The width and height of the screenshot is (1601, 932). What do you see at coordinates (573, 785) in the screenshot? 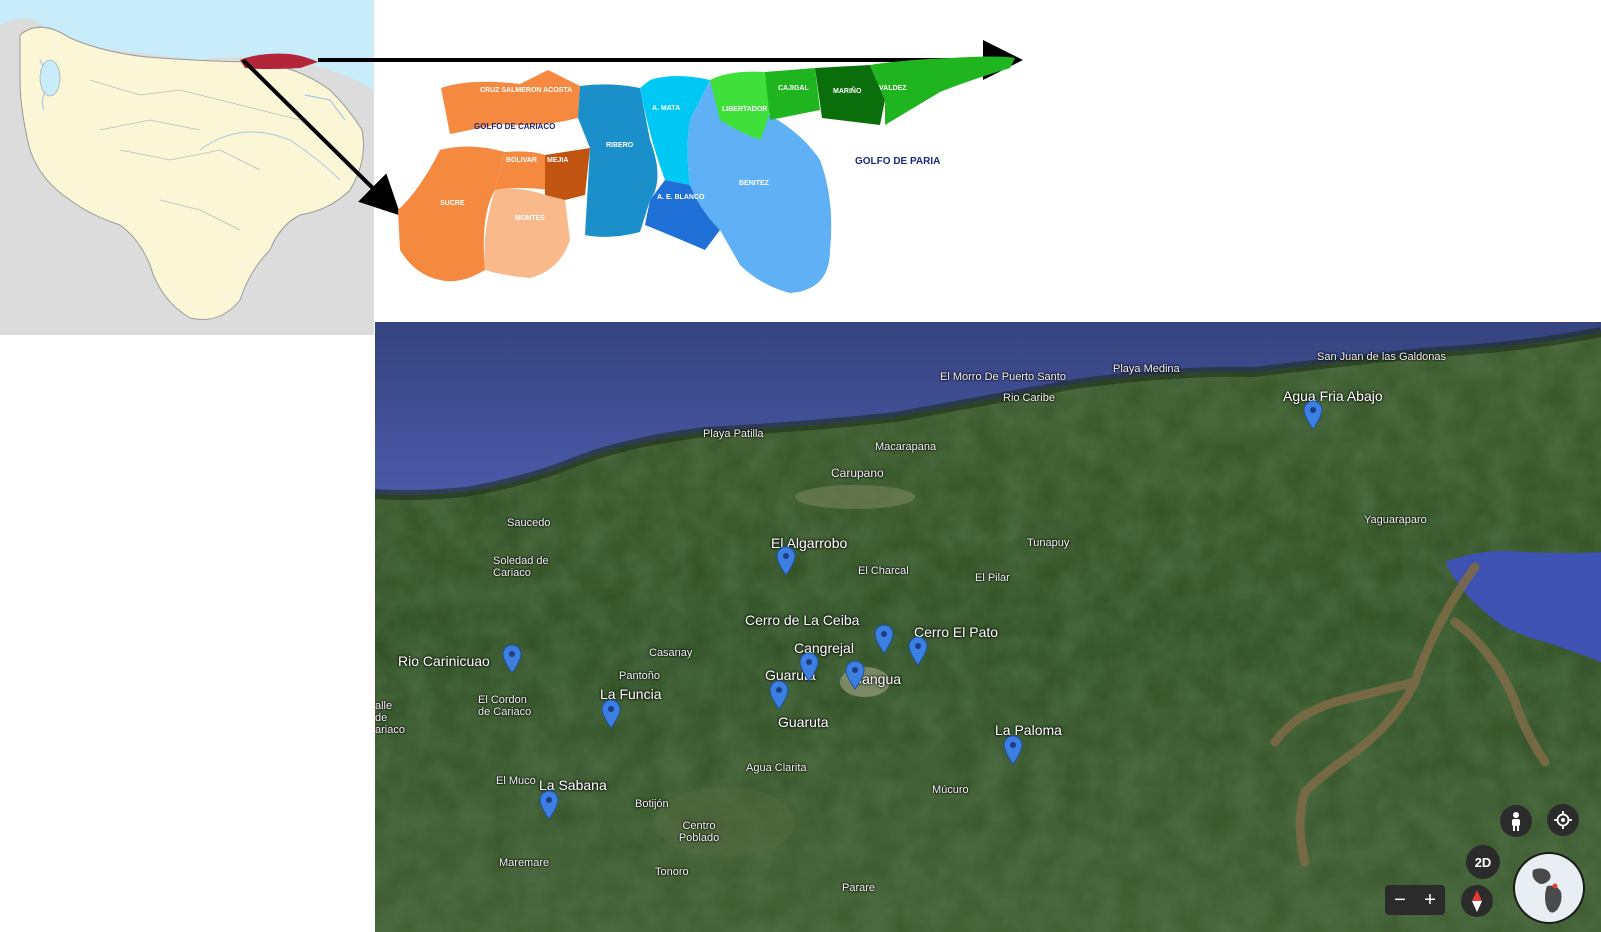
I see `site-la-sabana: La Sabana` at bounding box center [573, 785].